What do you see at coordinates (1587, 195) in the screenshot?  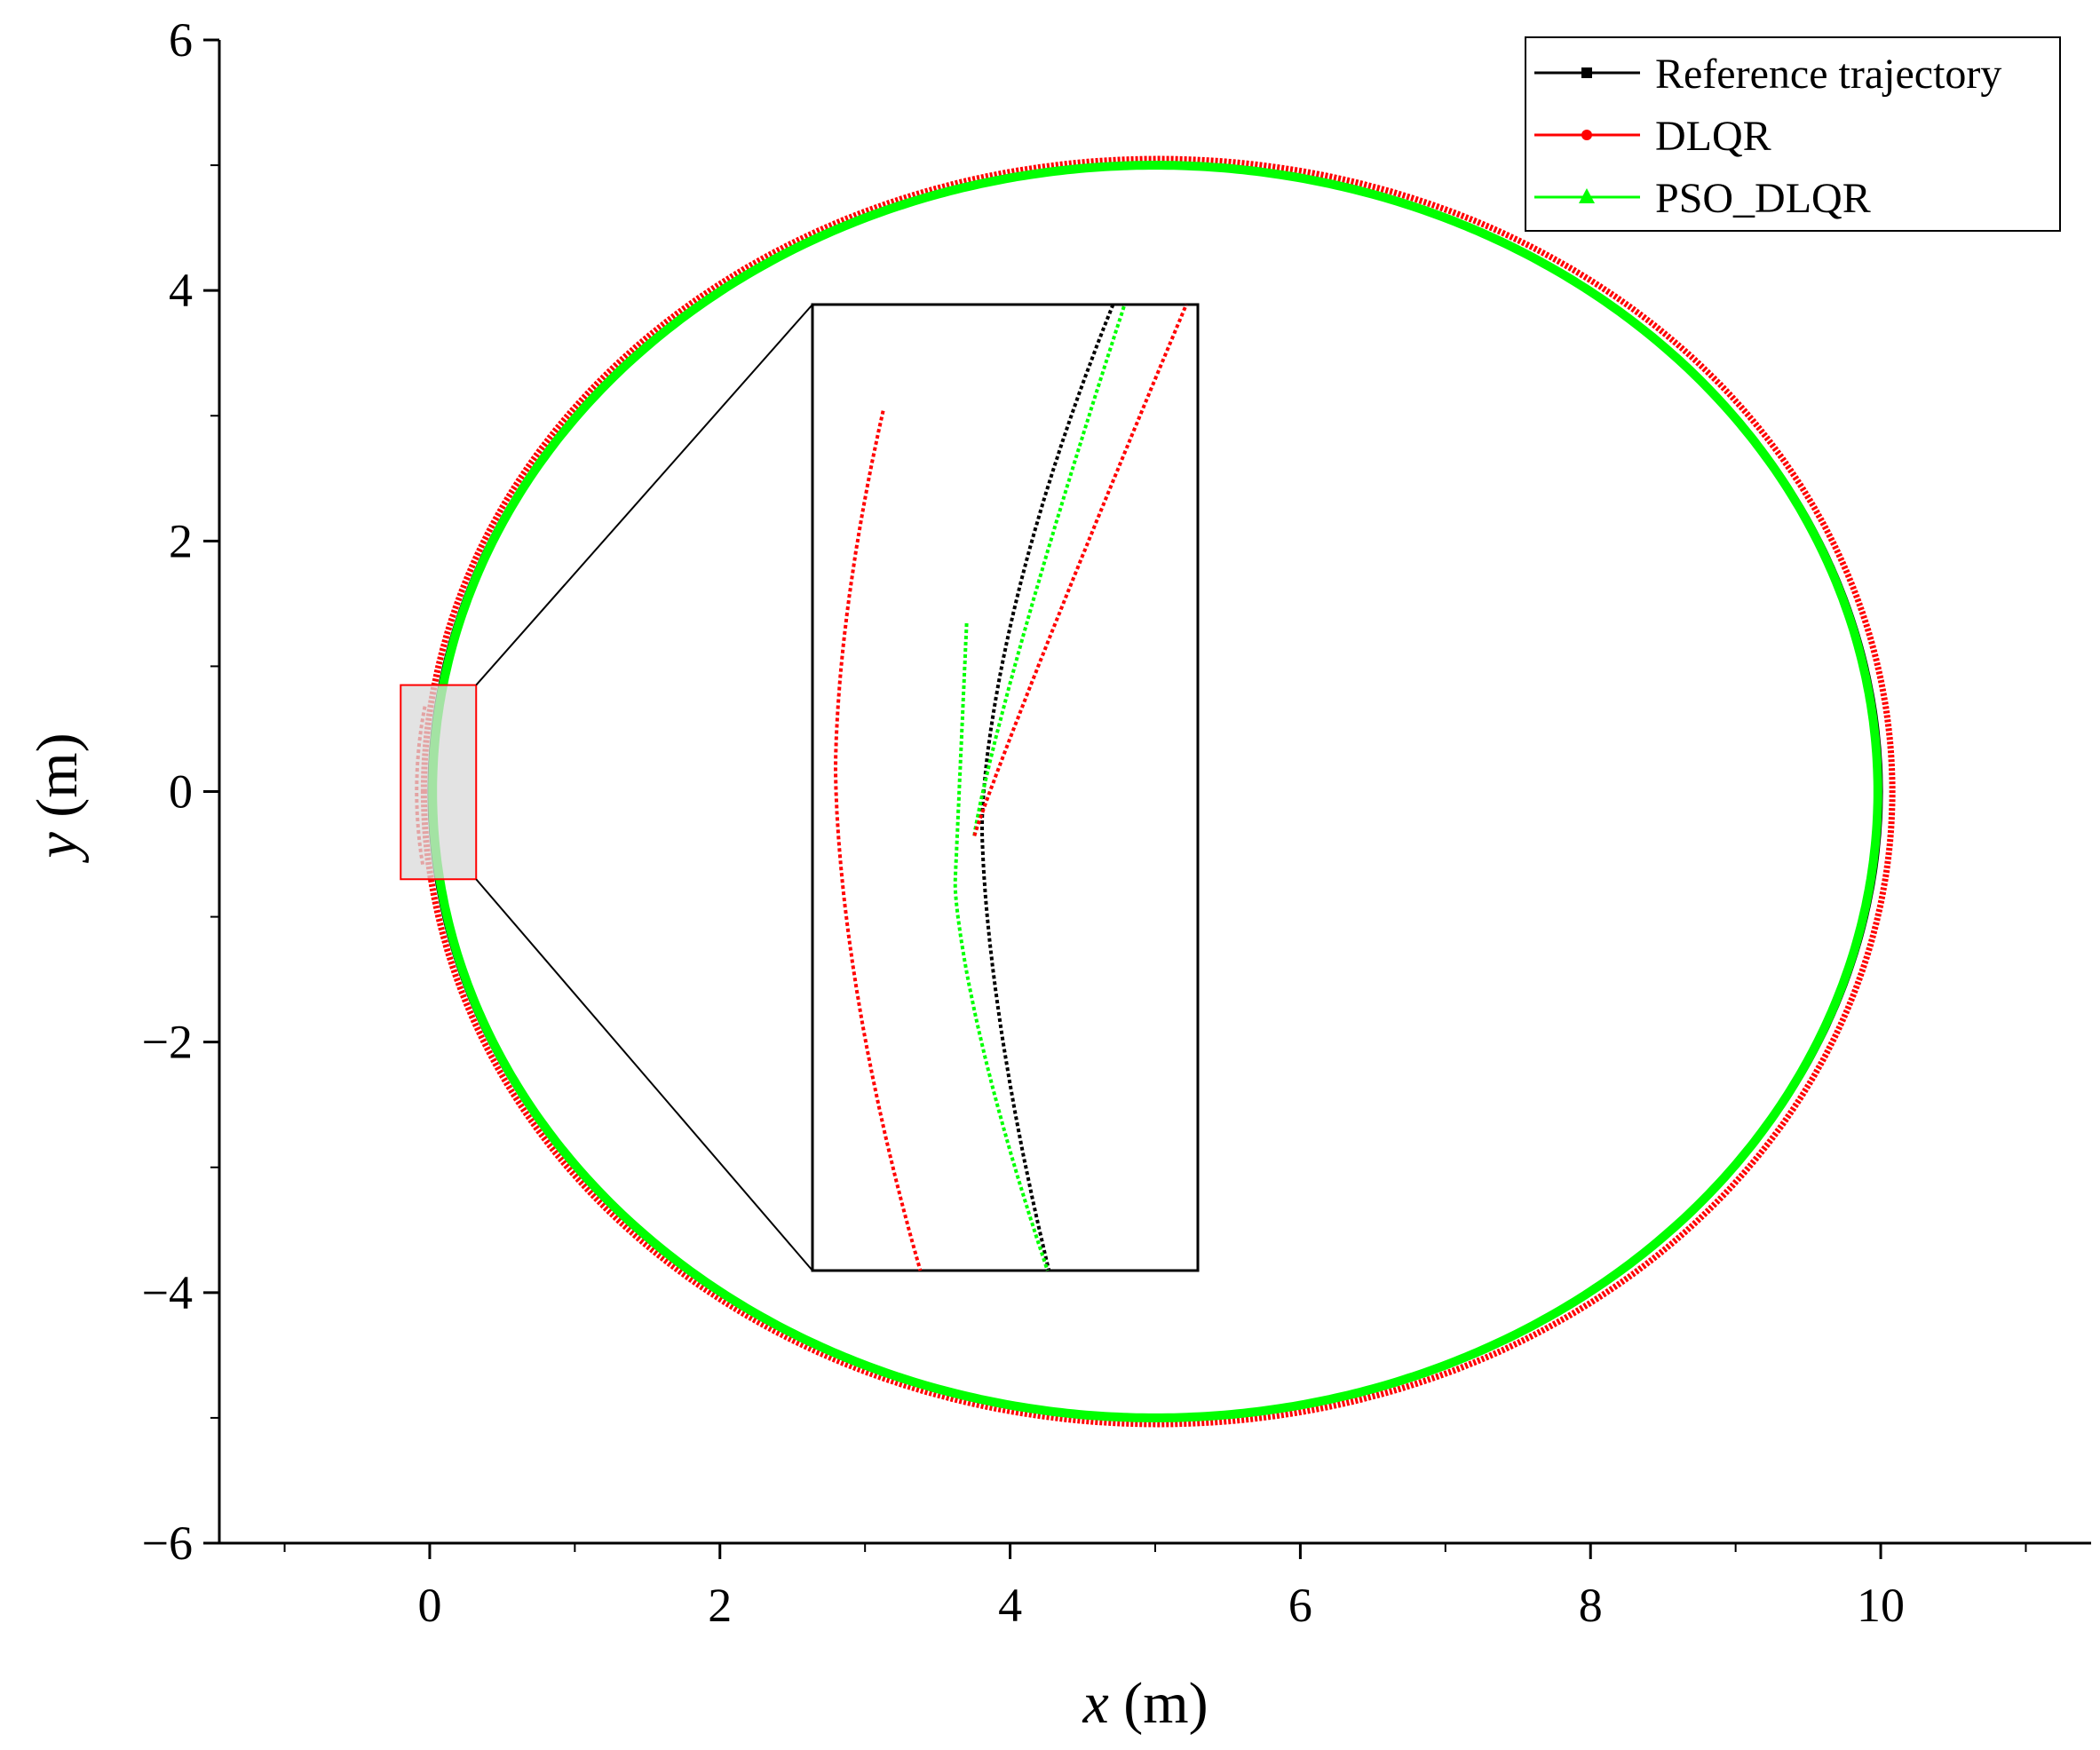 I see `legend-marker-triangle-icon` at bounding box center [1587, 195].